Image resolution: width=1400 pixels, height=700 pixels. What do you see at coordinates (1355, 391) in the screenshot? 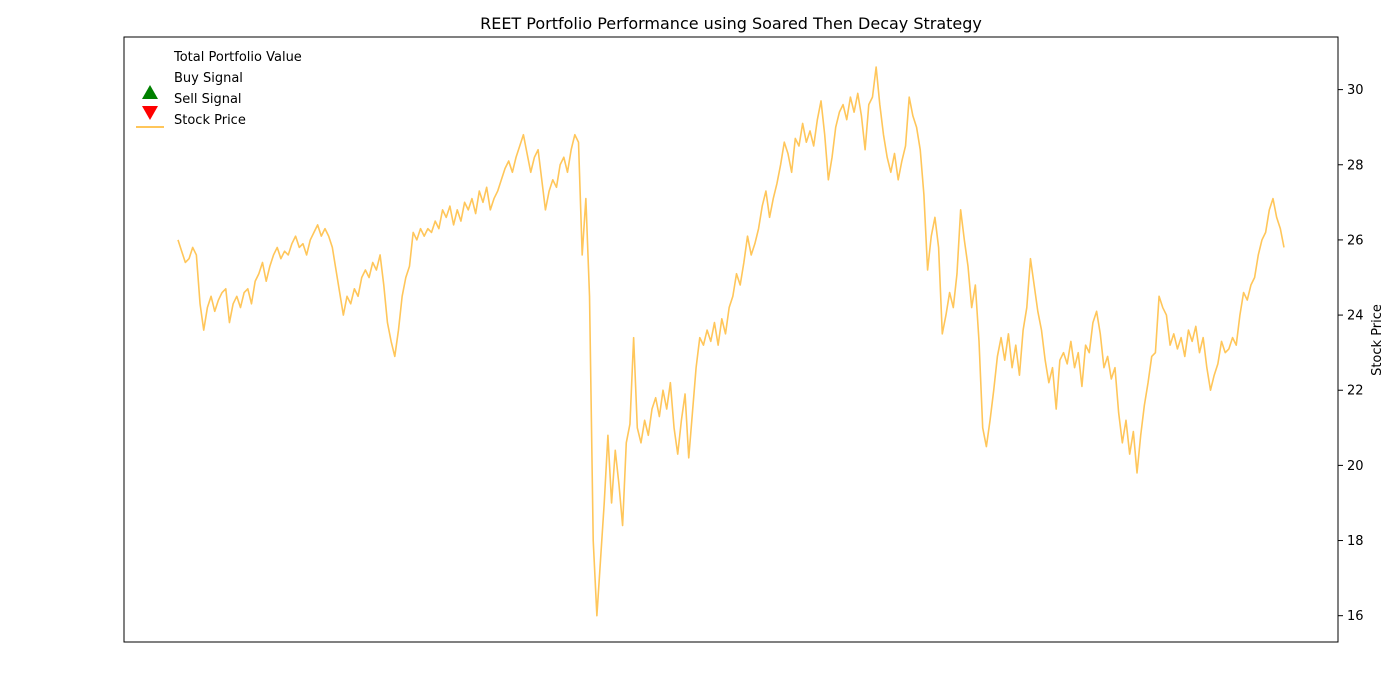
I see `right-tick-label-3: 22` at bounding box center [1355, 391].